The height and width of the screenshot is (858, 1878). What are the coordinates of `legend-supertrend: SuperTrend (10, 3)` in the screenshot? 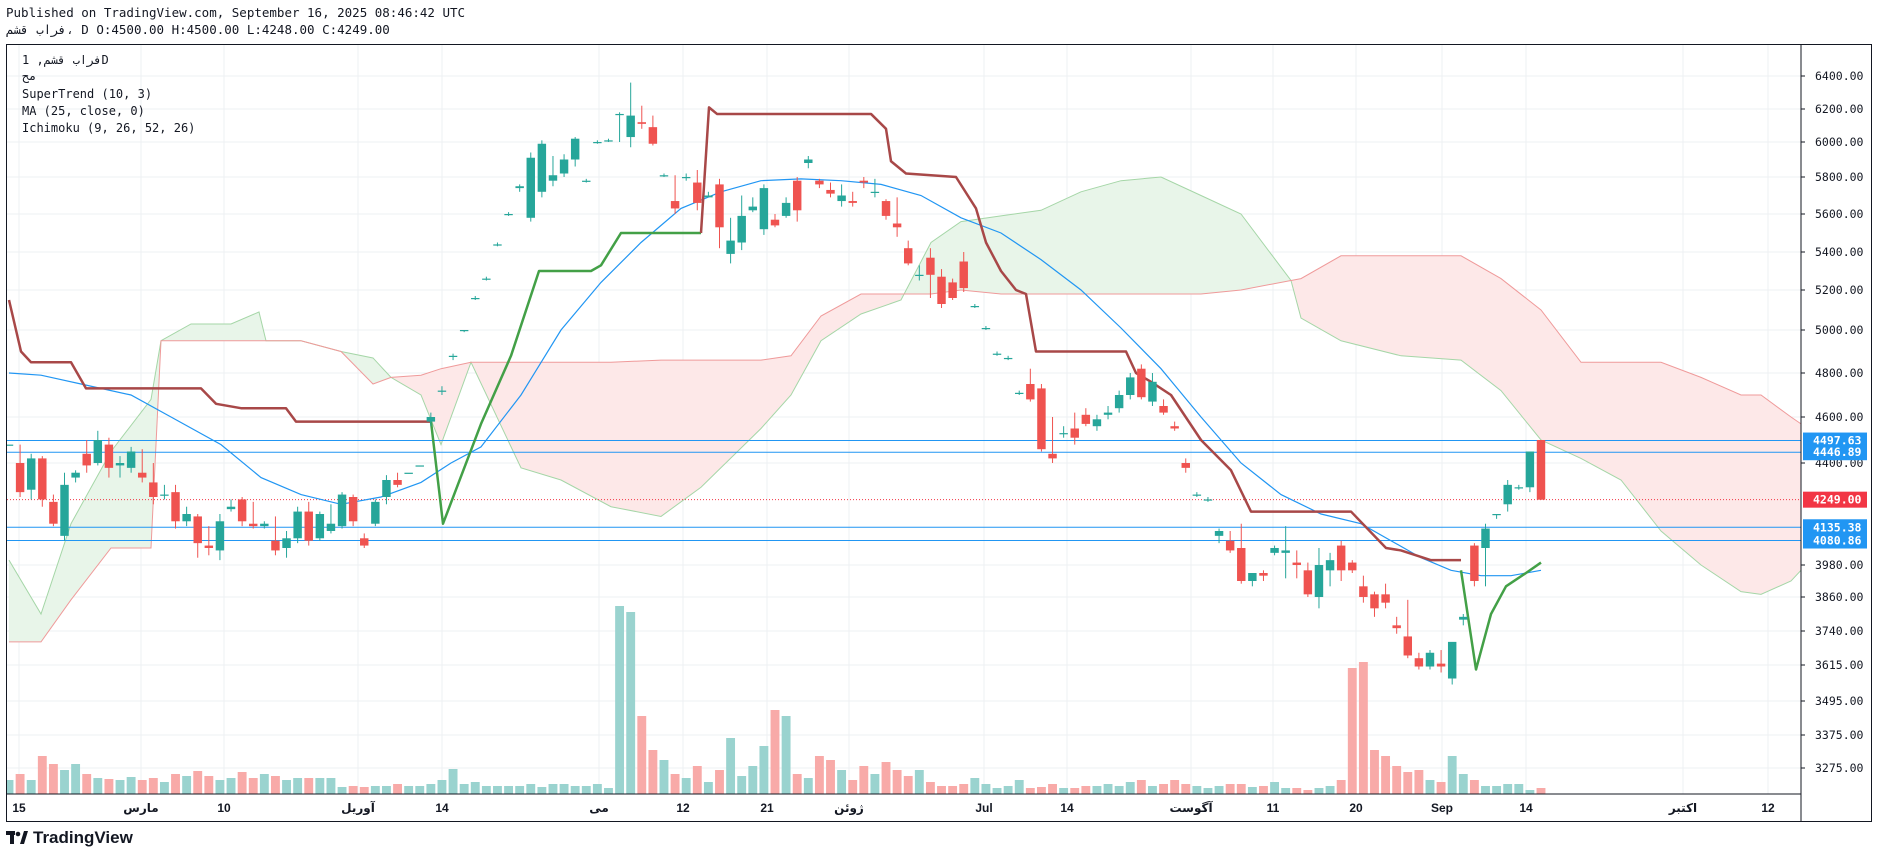 It's located at (87, 94).